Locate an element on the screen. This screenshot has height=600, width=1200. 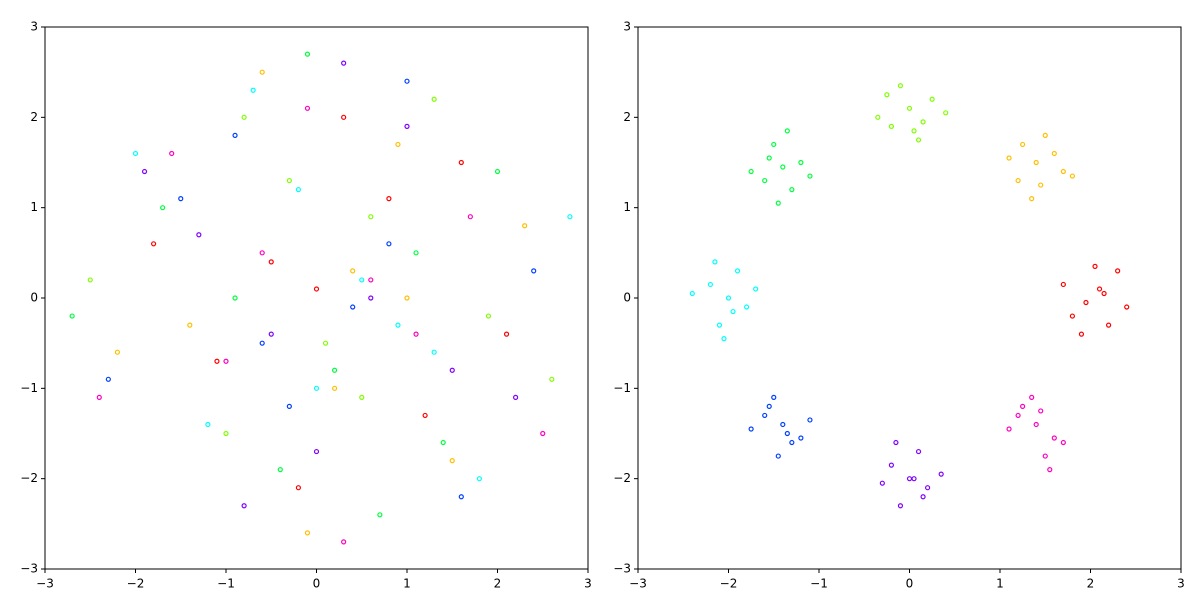
y-tick-label: −2 is located at coordinates (622, 478).